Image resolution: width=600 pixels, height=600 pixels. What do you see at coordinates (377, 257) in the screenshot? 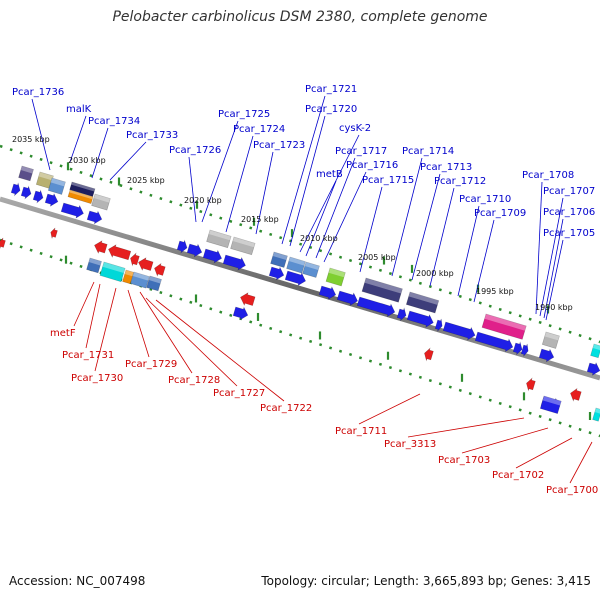
I see `scale-tick-label: 2005 kbp` at bounding box center [377, 257].